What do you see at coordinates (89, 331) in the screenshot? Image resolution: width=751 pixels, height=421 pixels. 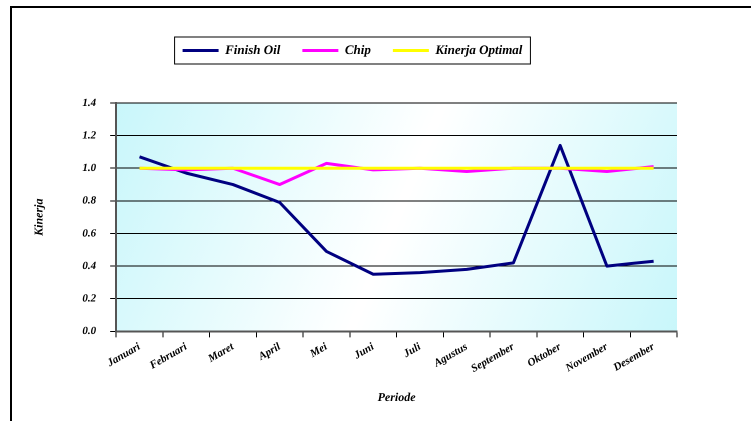 I see `y-tick-label: 0.0` at bounding box center [89, 331].